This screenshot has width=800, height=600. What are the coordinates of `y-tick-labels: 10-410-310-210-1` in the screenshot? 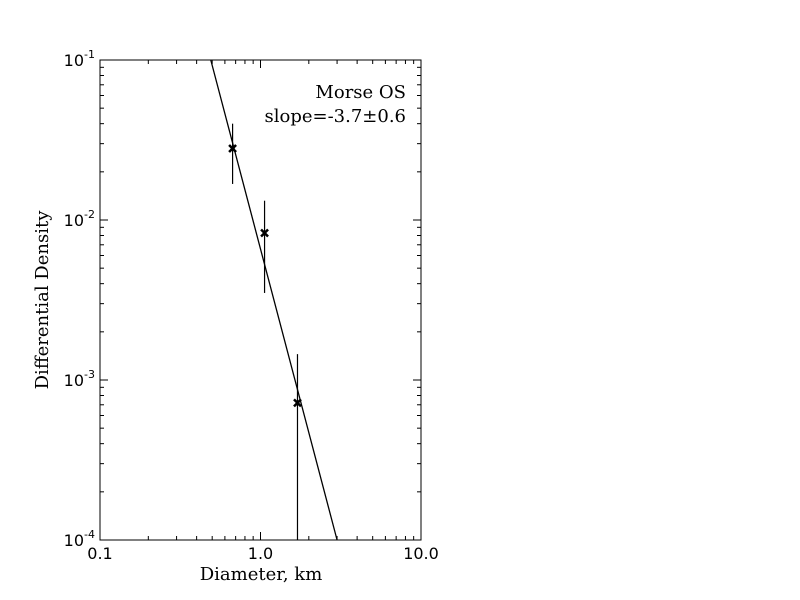 It's located at (79, 299).